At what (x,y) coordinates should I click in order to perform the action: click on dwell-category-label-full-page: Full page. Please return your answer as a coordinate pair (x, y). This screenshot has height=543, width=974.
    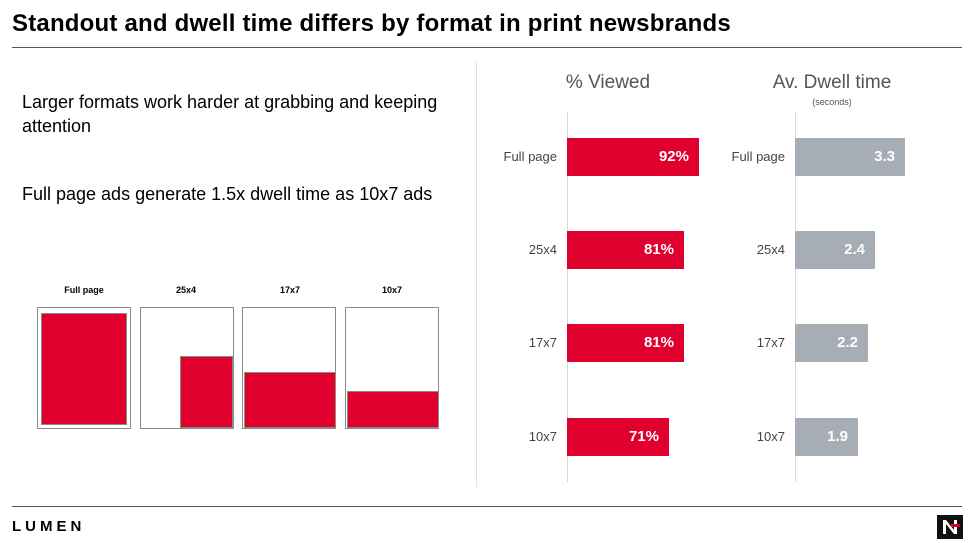
    Looking at the image, I should click on (758, 156).